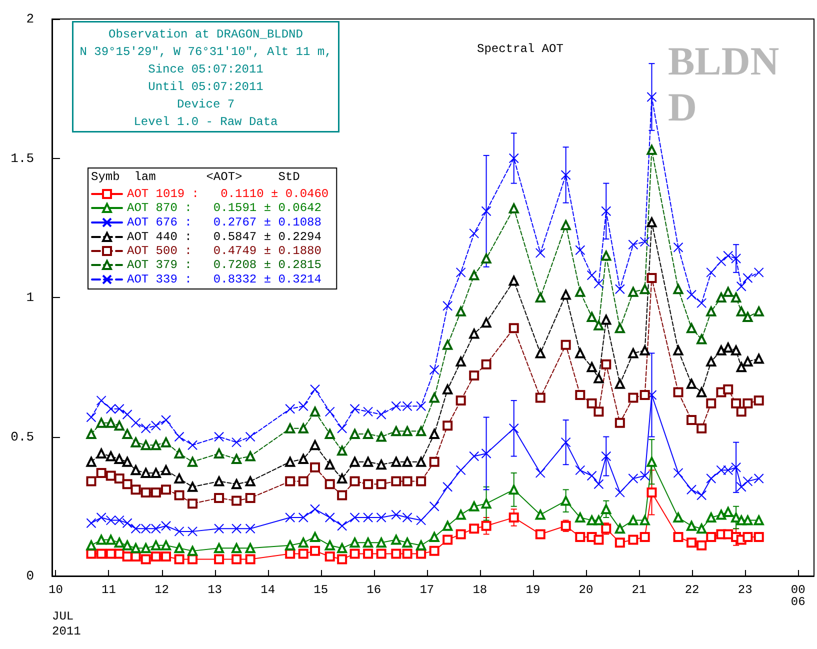  I want to click on x-tick-label: 17, so click(427, 590).